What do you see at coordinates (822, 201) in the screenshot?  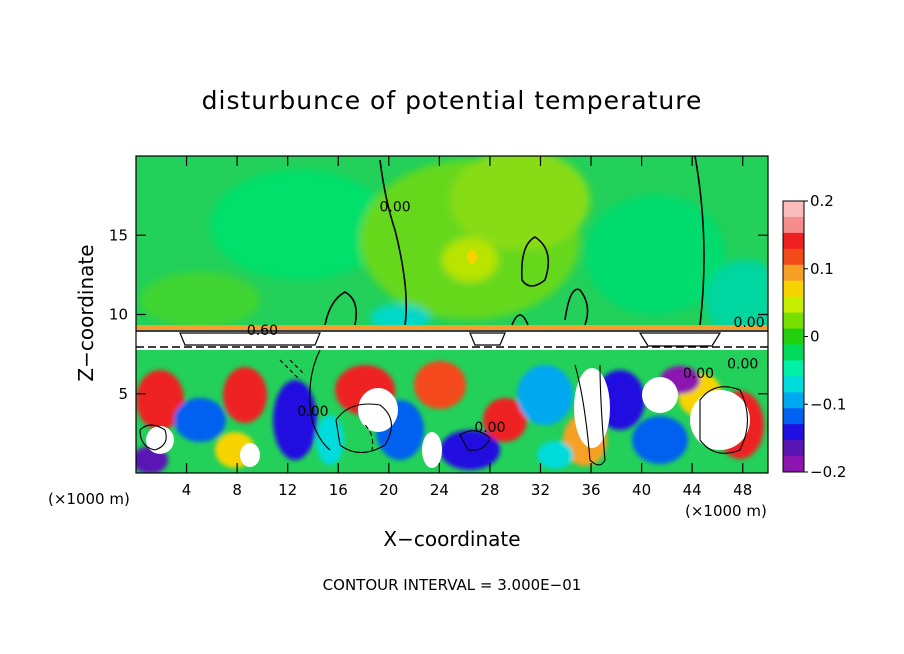 I see `colorbar-tick-label: 0.2` at bounding box center [822, 201].